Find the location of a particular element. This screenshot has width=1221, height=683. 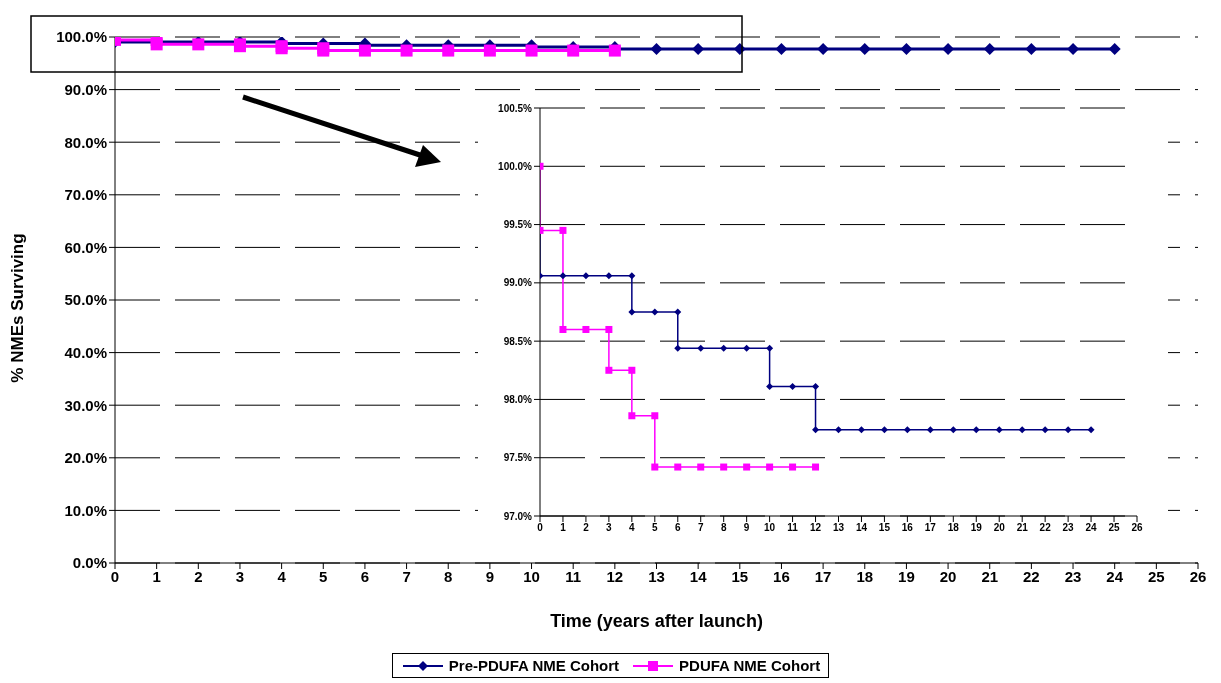

y-tick-label: 100.0% is located at coordinates (515, 166).